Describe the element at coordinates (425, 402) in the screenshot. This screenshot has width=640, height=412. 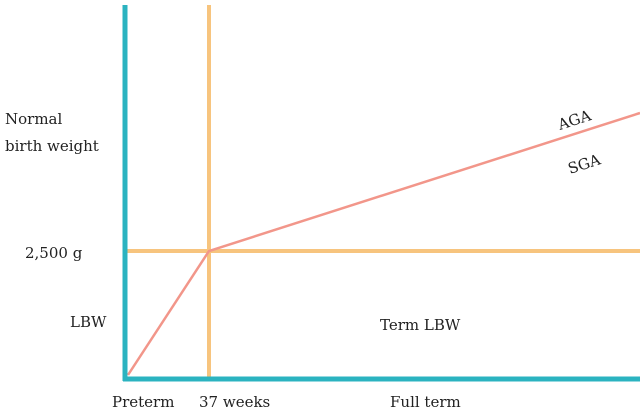
I see `x-label: Full term` at that location.